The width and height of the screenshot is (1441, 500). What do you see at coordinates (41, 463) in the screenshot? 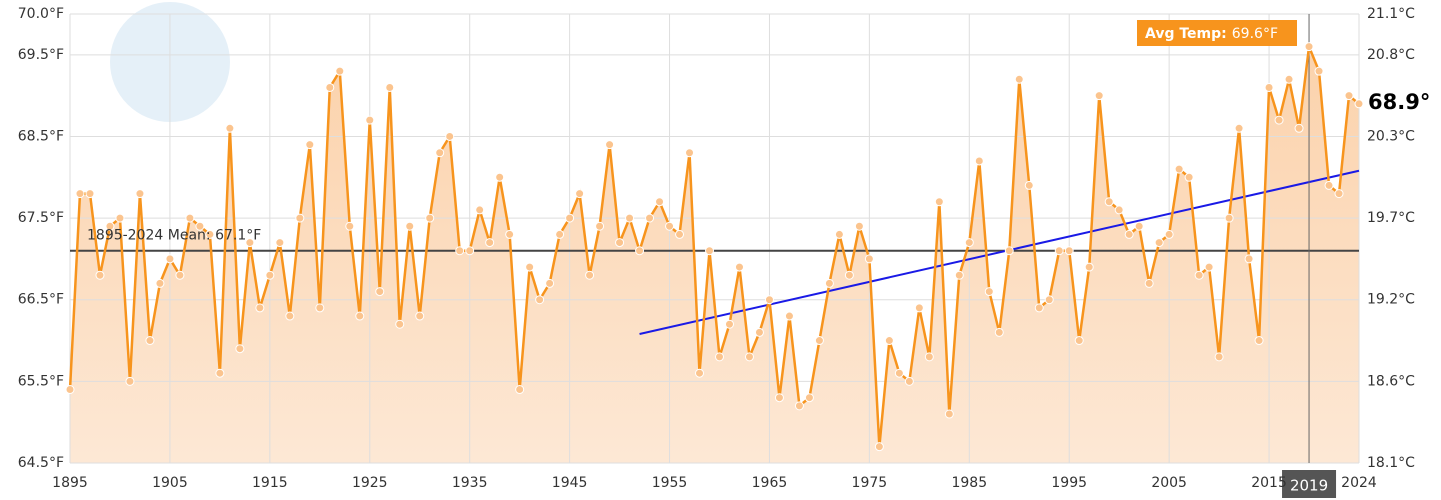
I see `y-tick-label: 64.5°F` at bounding box center [41, 463].